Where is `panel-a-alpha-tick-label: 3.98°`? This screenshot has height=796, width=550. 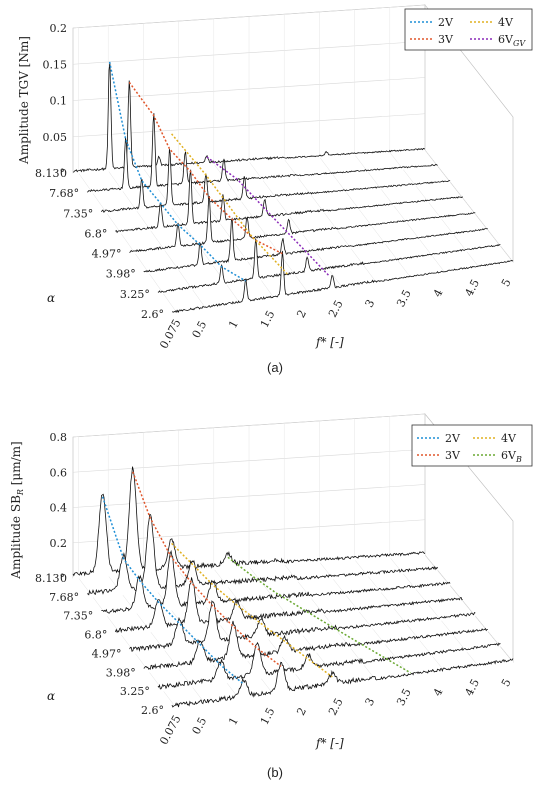 panel-a-alpha-tick-label: 3.98° is located at coordinates (121, 274).